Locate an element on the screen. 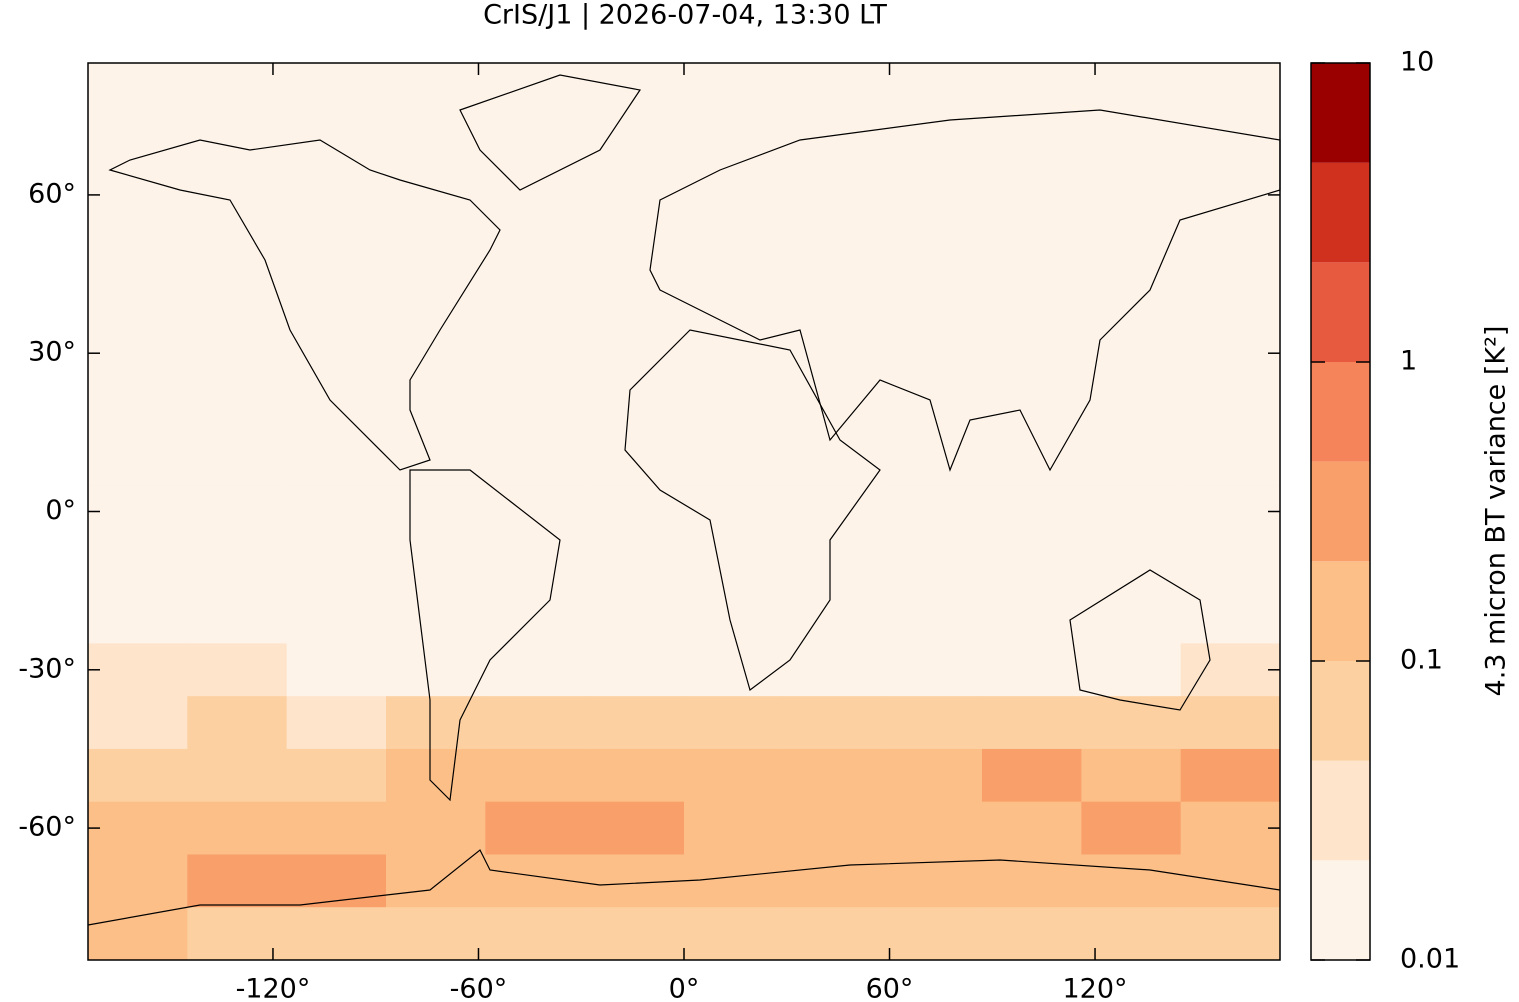 The height and width of the screenshot is (1002, 1519). y-tick-label: 0° is located at coordinates (60, 510).